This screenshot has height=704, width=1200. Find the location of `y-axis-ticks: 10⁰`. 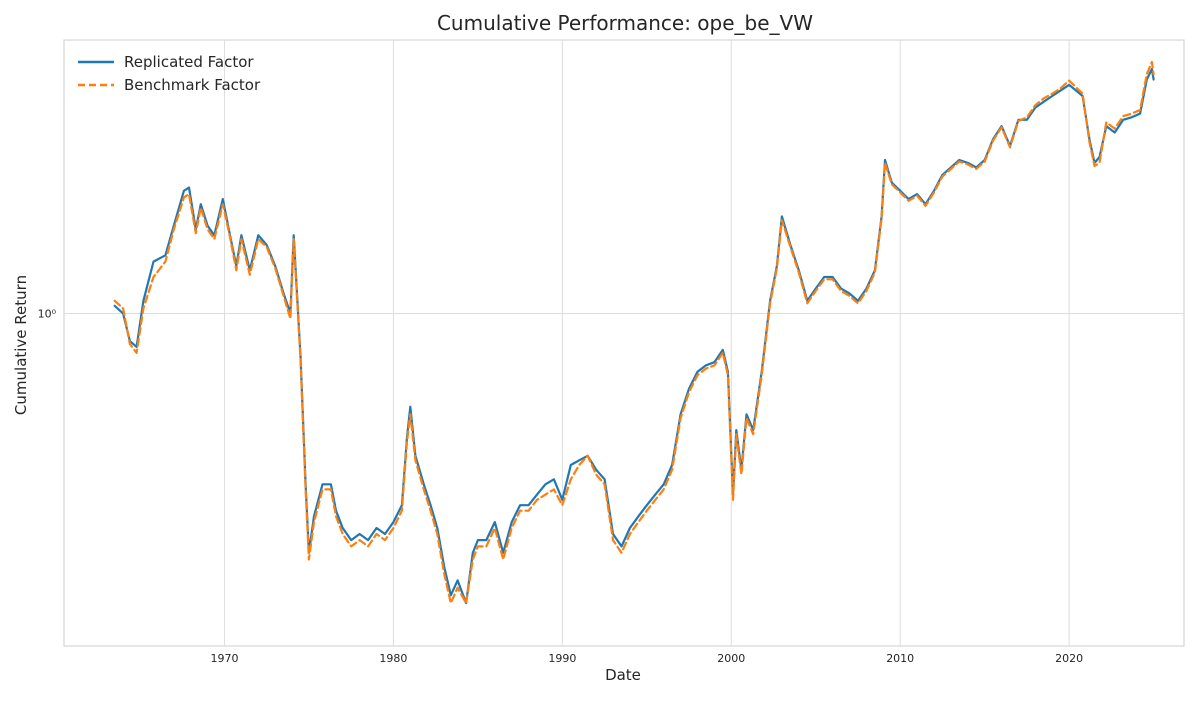

y-axis-ticks: 10⁰ is located at coordinates (47, 314).